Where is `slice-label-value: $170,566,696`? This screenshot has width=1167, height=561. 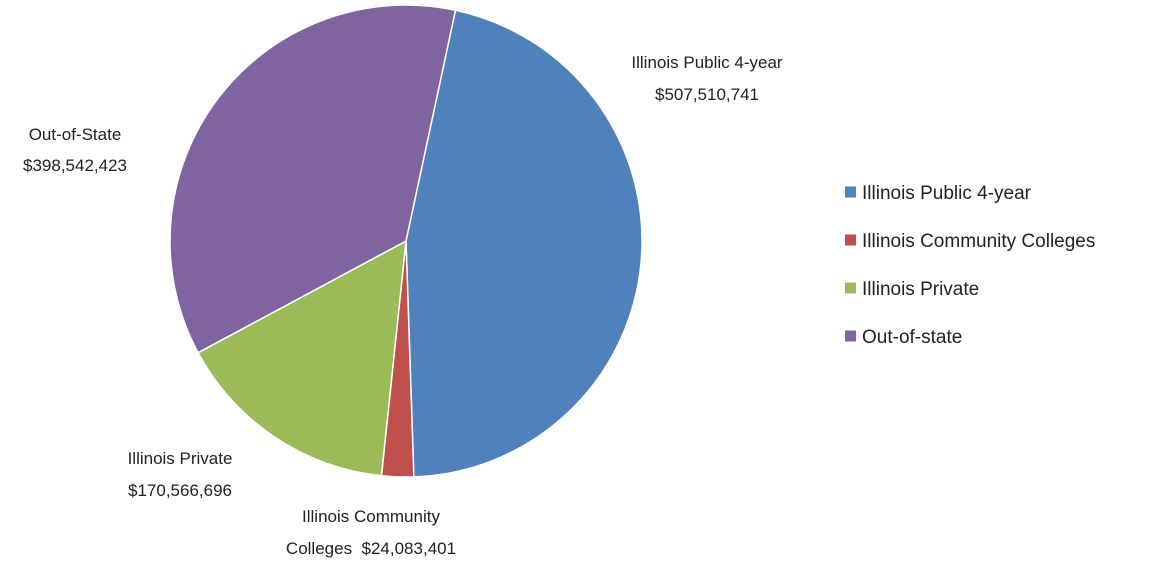 slice-label-value: $170,566,696 is located at coordinates (180, 490).